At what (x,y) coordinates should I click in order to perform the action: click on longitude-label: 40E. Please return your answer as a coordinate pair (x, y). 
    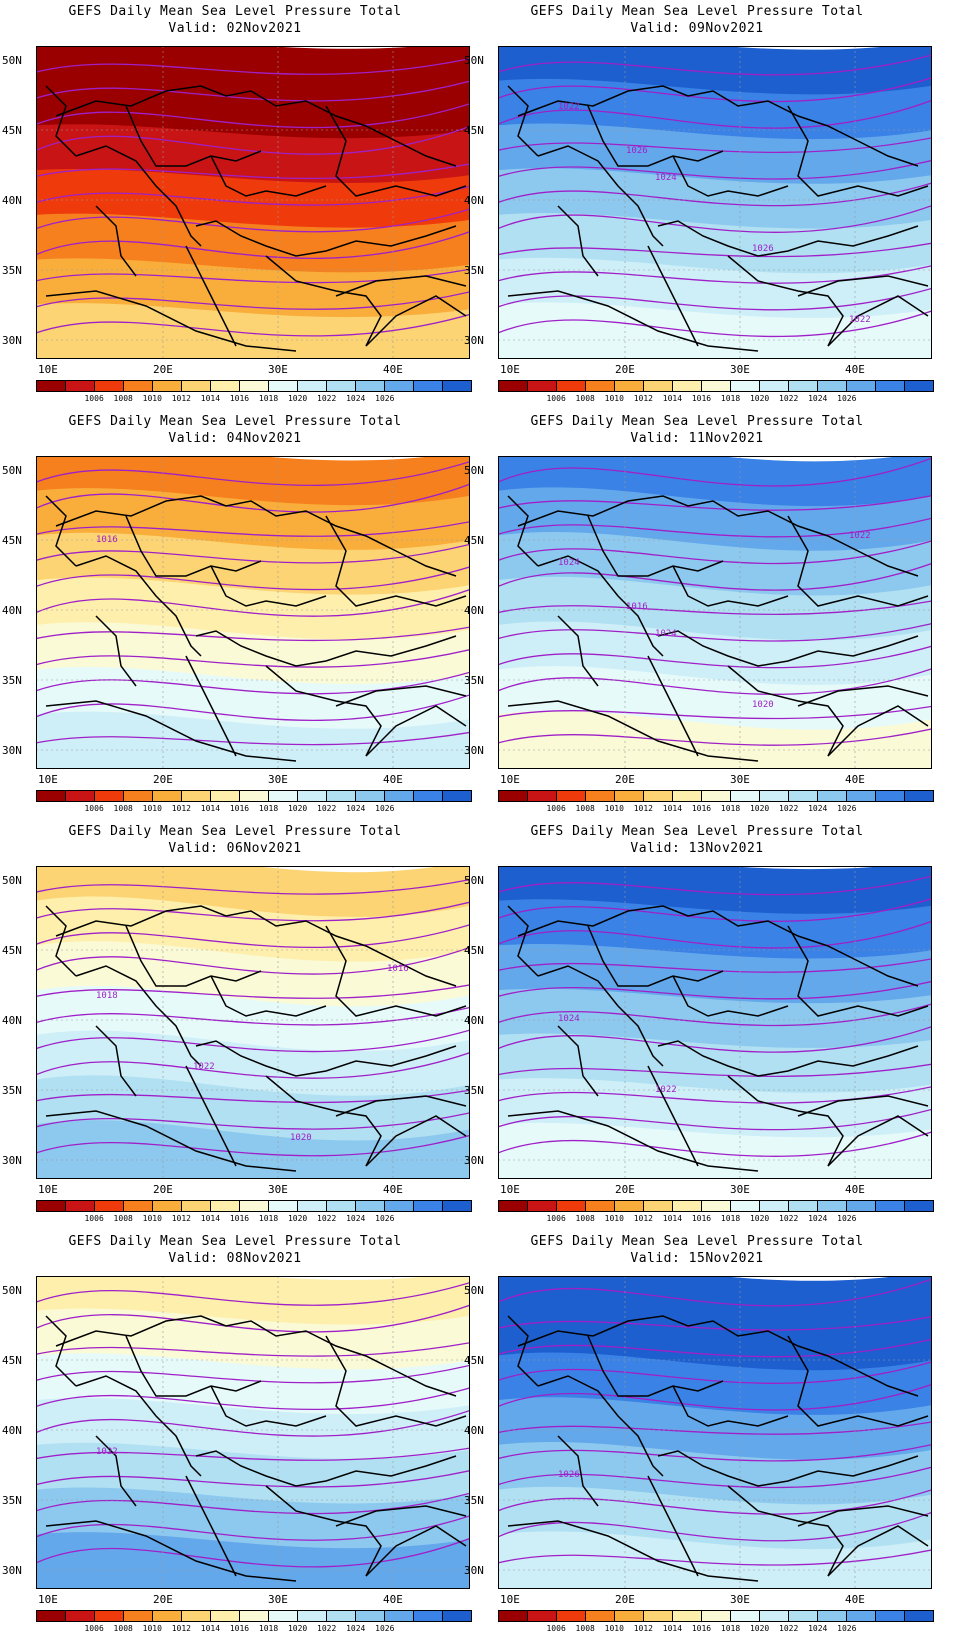
    Looking at the image, I should click on (855, 1599).